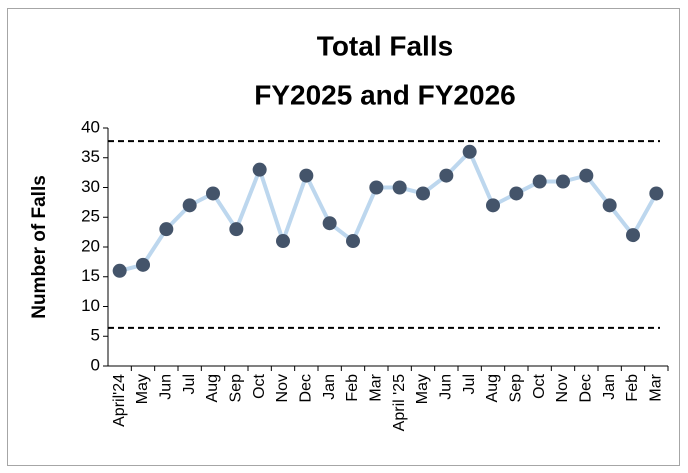 The image size is (688, 473). I want to click on y-tick-label: 30, so click(90, 186).